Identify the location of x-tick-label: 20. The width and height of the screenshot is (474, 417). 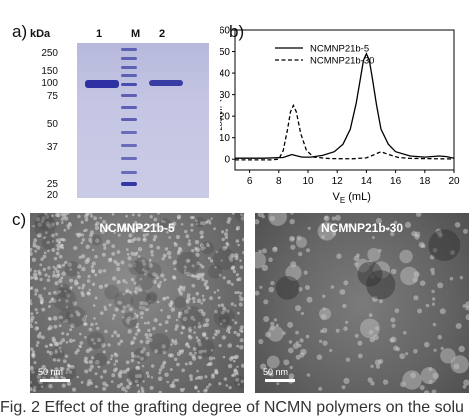
(454, 181).